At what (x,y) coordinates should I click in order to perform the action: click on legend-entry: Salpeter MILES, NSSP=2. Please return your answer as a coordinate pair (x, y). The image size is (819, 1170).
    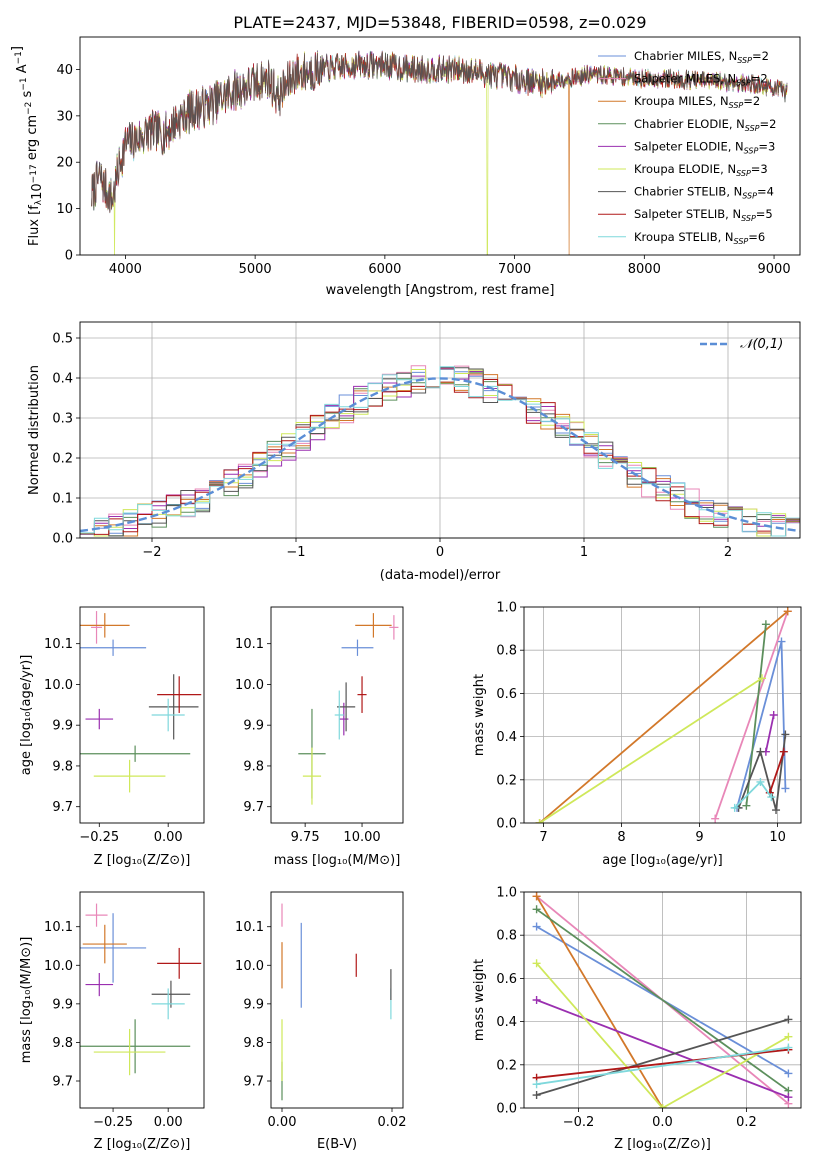
    Looking at the image, I should click on (701, 80).